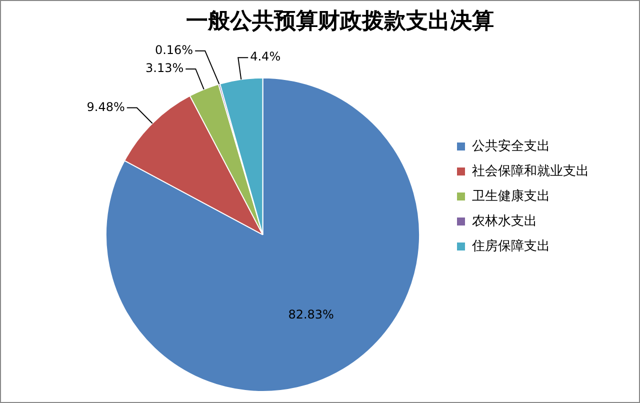 This screenshot has width=640, height=403. What do you see at coordinates (340, 21) in the screenshot?
I see `chart-title: 一般公共预算财政拨款支出决算` at bounding box center [340, 21].